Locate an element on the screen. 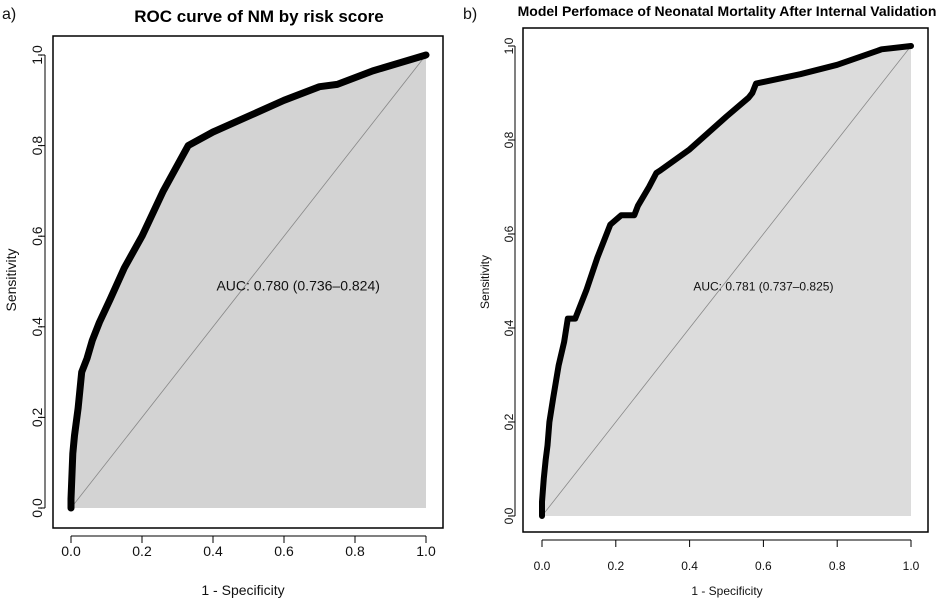 The image size is (944, 603). auc-annotation: AUC: 0.781 (0.737–0.825) is located at coordinates (763, 286).